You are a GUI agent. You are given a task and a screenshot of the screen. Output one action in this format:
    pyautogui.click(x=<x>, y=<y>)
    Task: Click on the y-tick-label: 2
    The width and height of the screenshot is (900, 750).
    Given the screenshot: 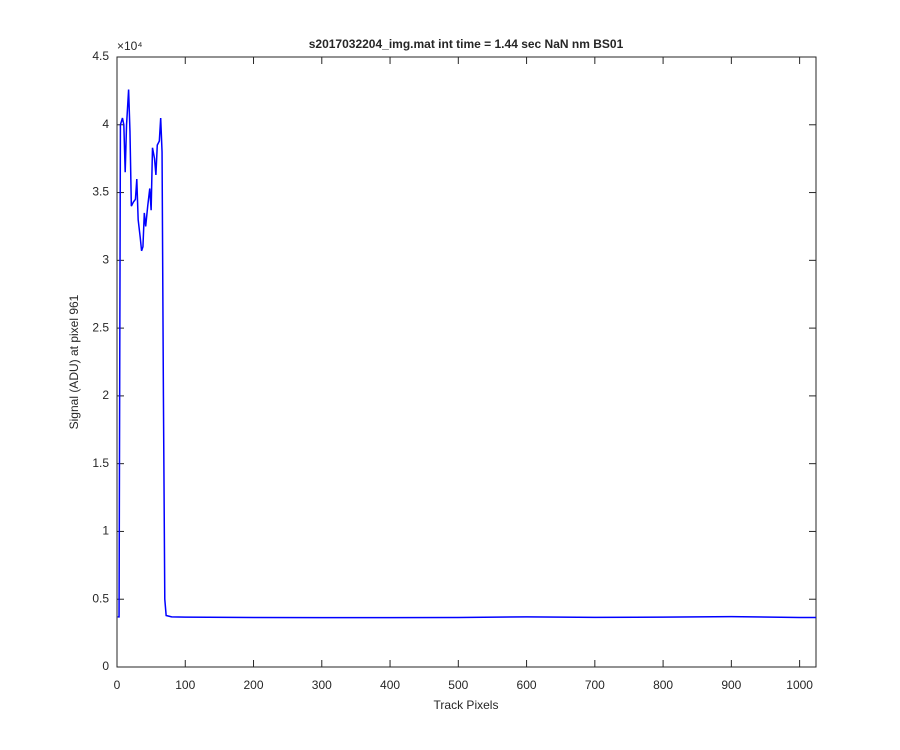 What is the action you would take?
    pyautogui.click(x=105, y=395)
    